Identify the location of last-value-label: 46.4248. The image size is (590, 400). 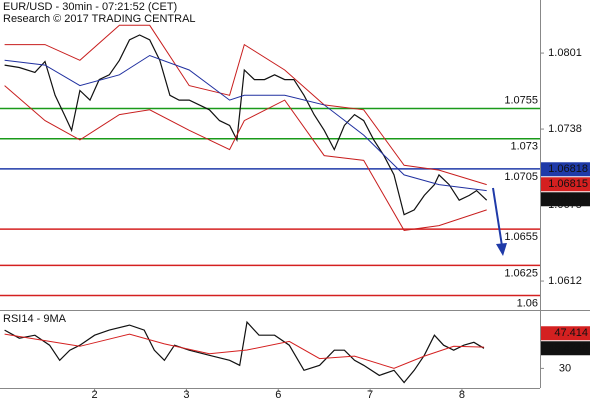
(568, 348).